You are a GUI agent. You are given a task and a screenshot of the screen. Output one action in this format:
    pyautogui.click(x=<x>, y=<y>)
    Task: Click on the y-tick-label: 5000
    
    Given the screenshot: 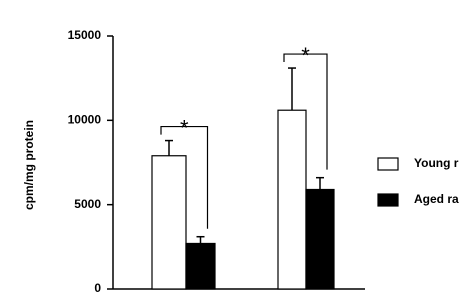 What is the action you would take?
    pyautogui.click(x=87, y=204)
    